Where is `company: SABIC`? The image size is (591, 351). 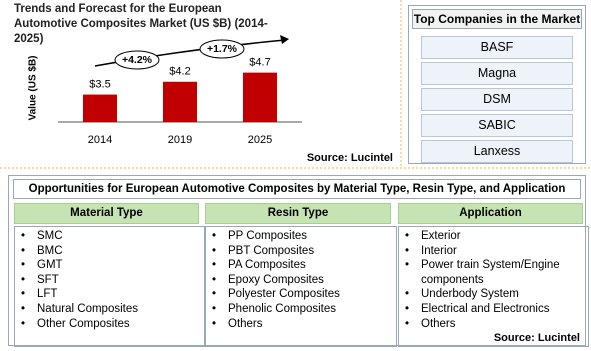
company: SABIC is located at coordinates (497, 125).